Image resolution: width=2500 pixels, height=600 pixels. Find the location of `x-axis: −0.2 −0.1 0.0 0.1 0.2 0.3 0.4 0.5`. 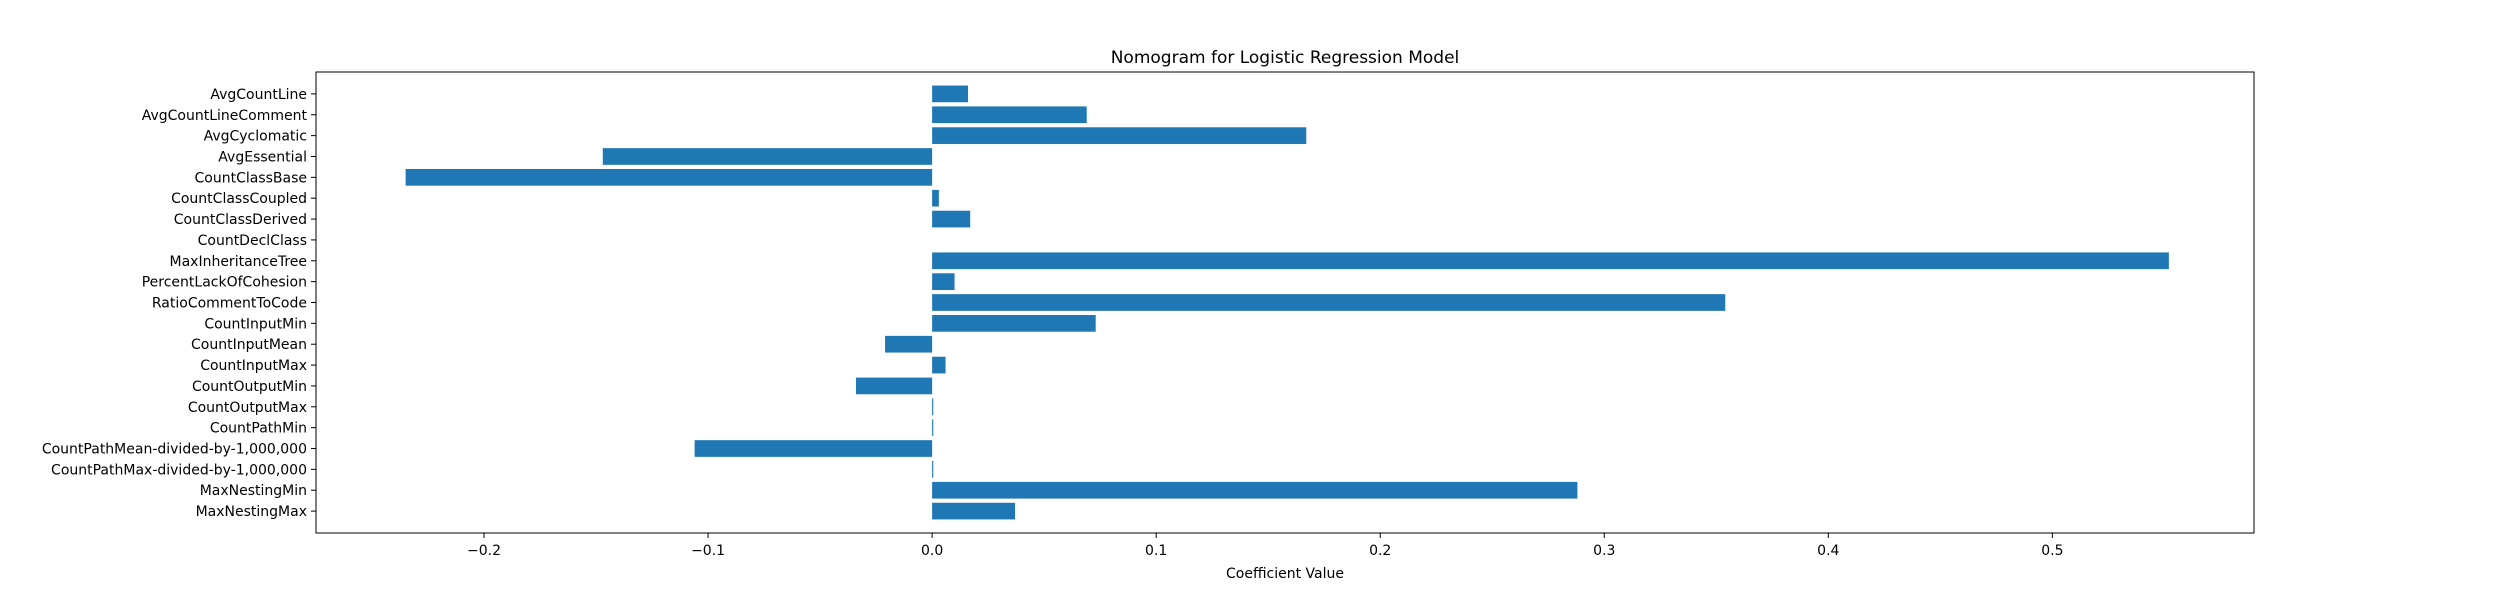

x-axis: −0.2 −0.1 0.0 0.1 0.2 0.3 0.4 0.5 is located at coordinates (1265, 546).